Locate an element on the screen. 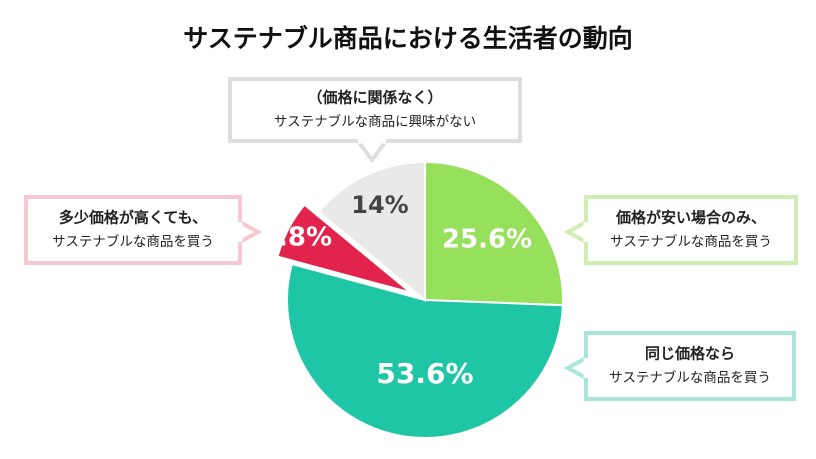 The height and width of the screenshot is (459, 816). value-label: 53.6% is located at coordinates (424, 373).